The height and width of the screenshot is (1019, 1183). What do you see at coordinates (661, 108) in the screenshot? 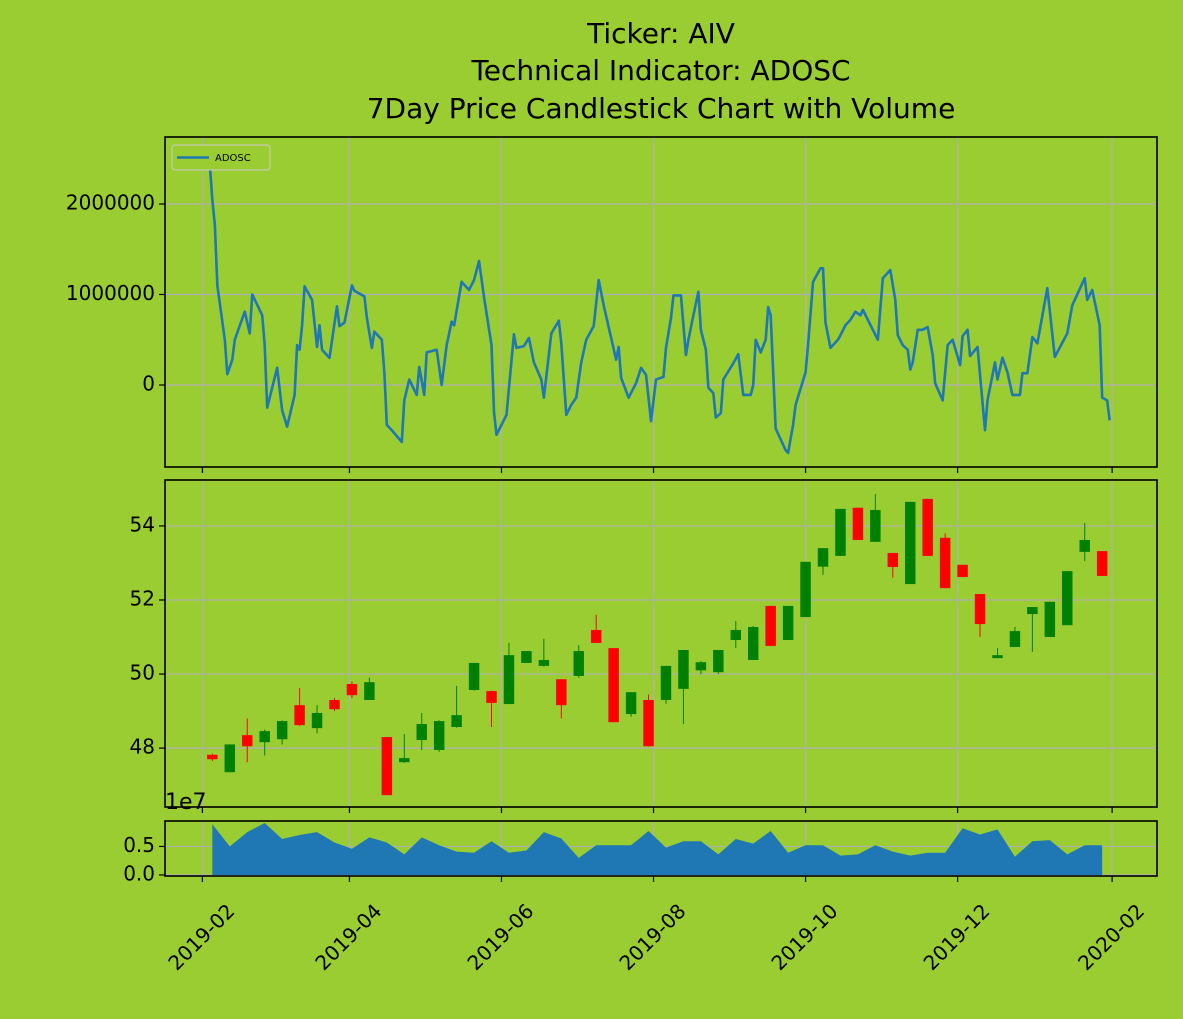
I see `title-line: 7Day Price Candlestick Chart with Volume` at bounding box center [661, 108].